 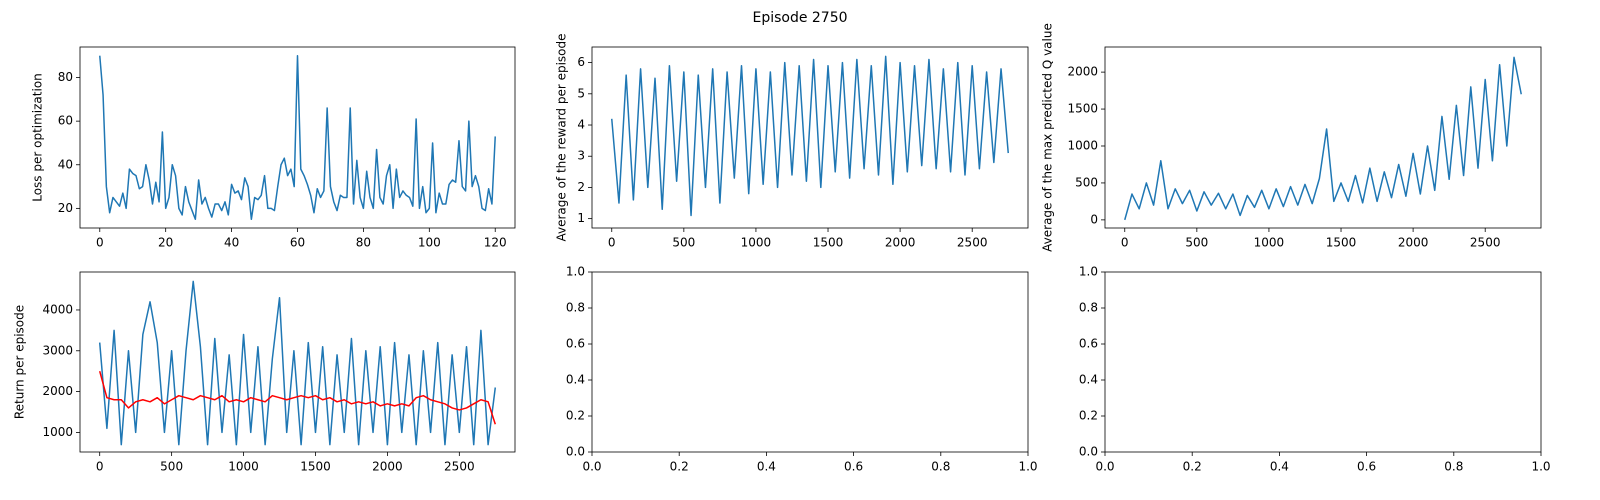 I want to click on x-tick-label: 60, so click(x=297, y=243).